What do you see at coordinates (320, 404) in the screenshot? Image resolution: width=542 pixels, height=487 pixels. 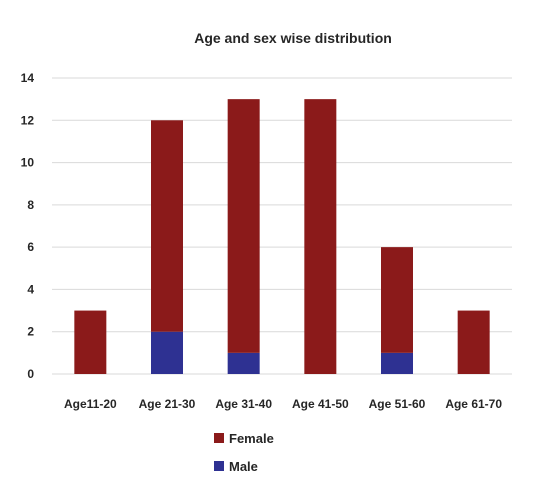 I see `x-tick-label: Age 41-50` at bounding box center [320, 404].